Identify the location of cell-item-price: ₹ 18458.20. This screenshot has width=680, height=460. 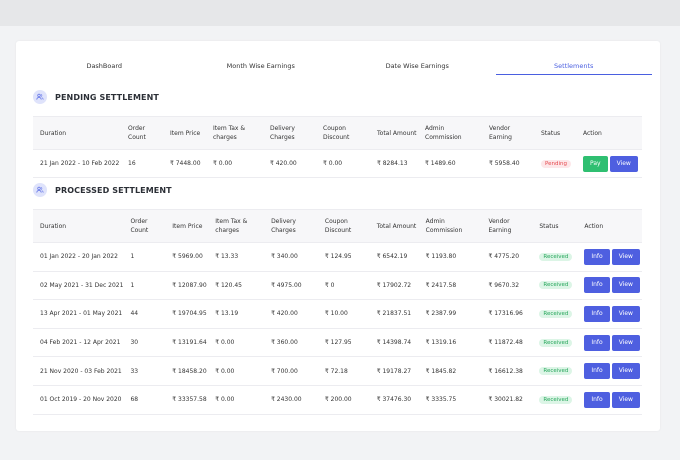
(187, 371).